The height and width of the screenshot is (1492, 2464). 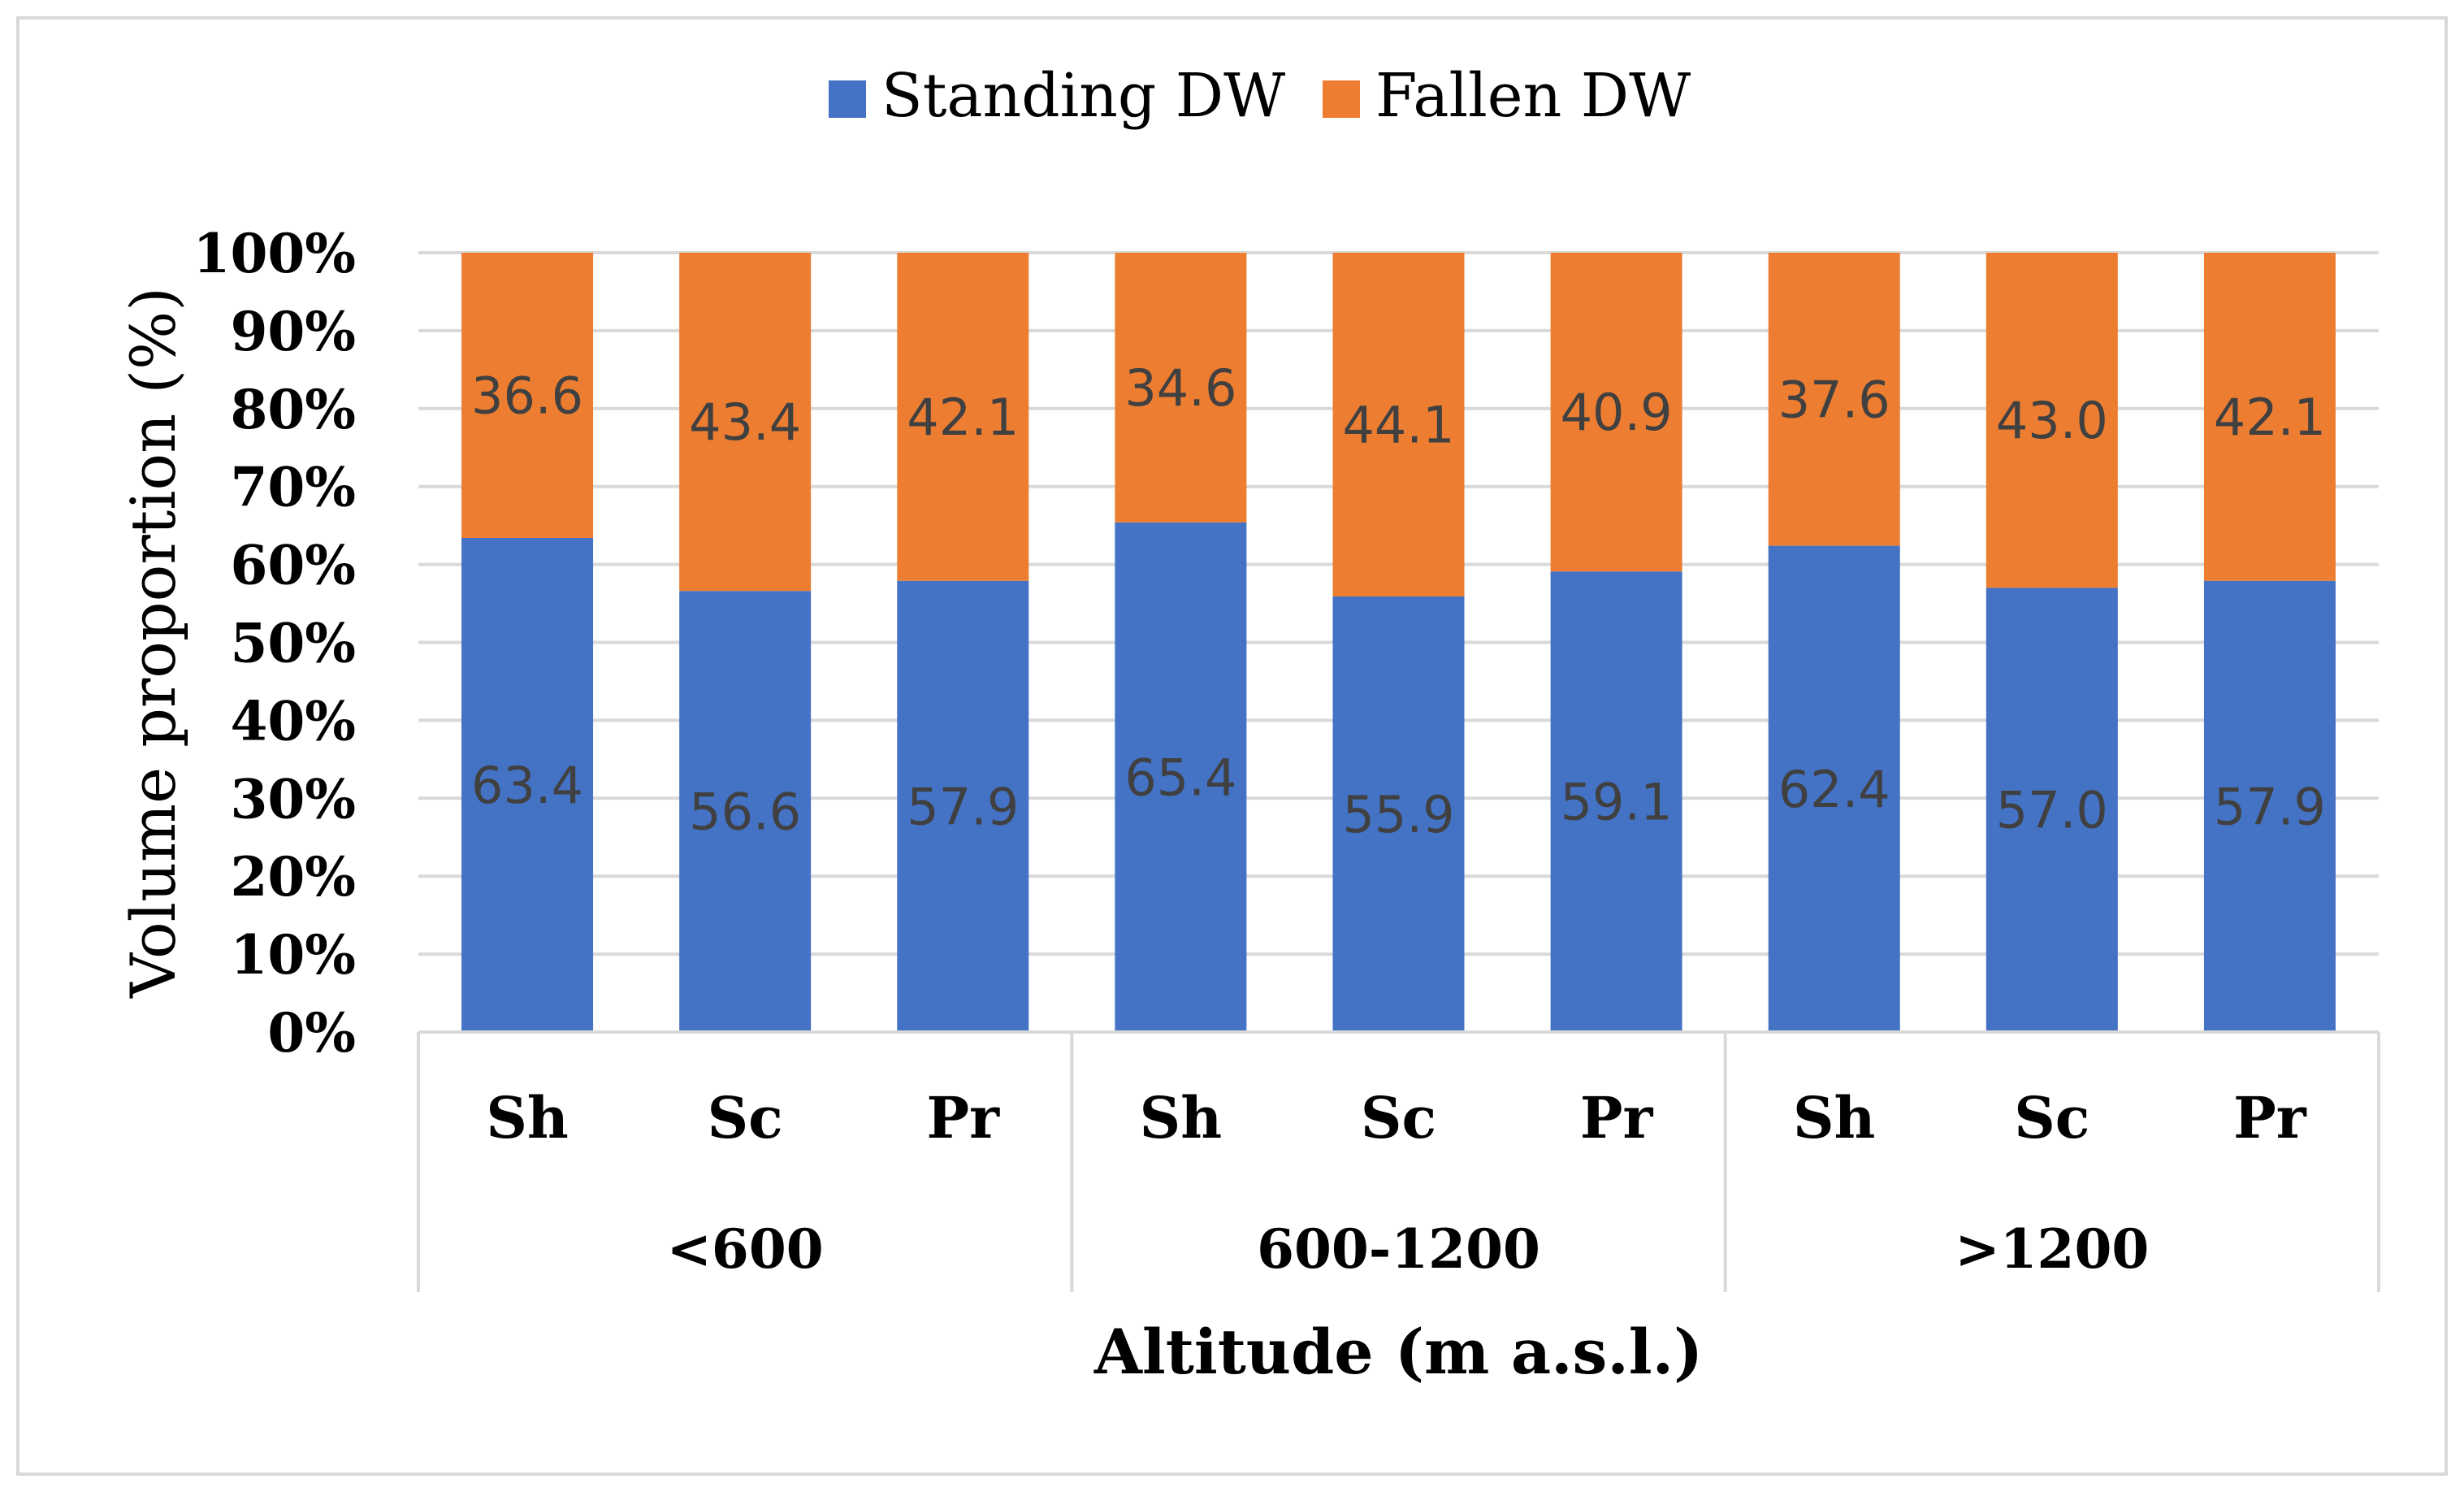 I want to click on y-tick-label: 50%, so click(x=293, y=643).